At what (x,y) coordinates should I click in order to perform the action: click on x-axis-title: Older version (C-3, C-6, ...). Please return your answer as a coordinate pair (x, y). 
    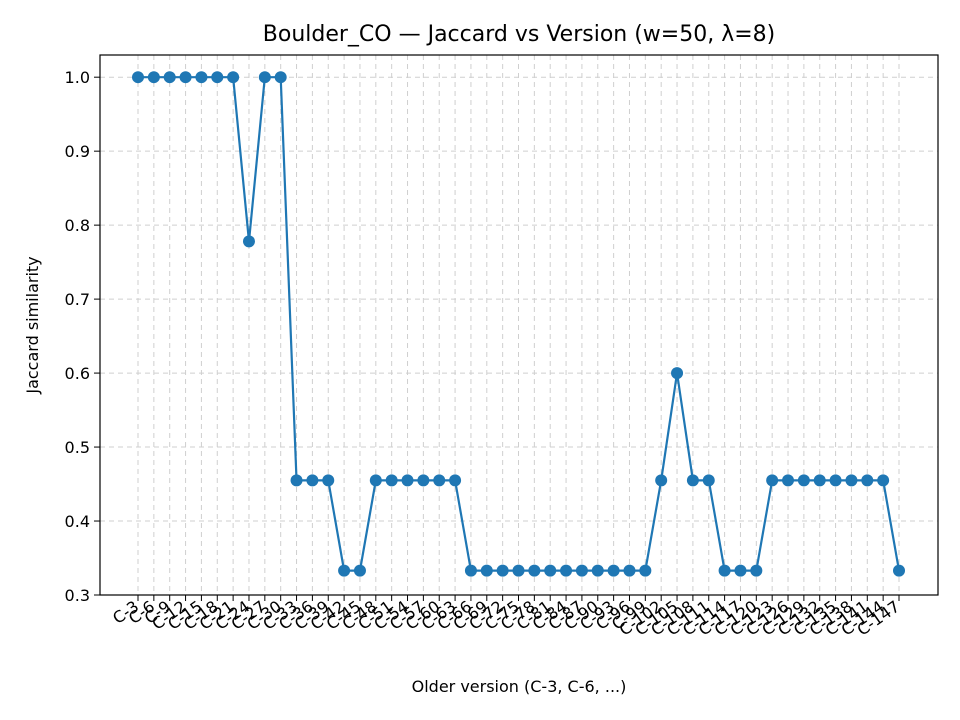
    Looking at the image, I should click on (519, 686).